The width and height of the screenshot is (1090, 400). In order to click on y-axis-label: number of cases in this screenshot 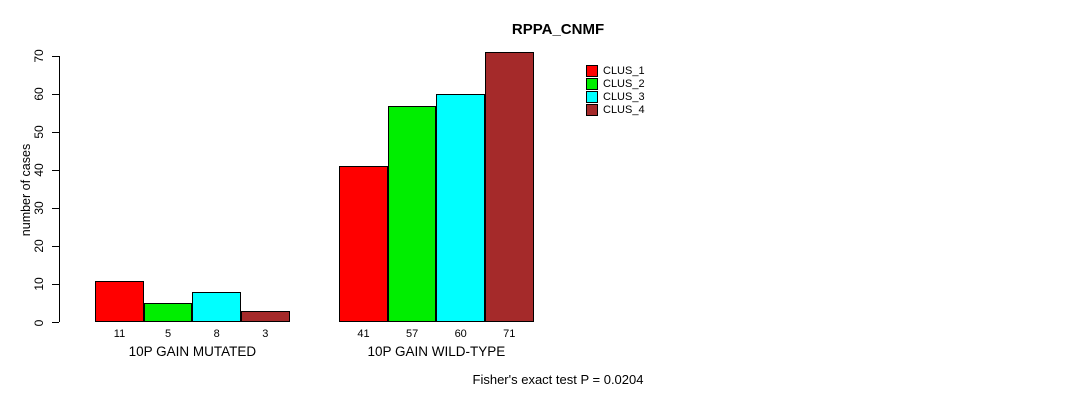, I will do `click(26, 190)`.